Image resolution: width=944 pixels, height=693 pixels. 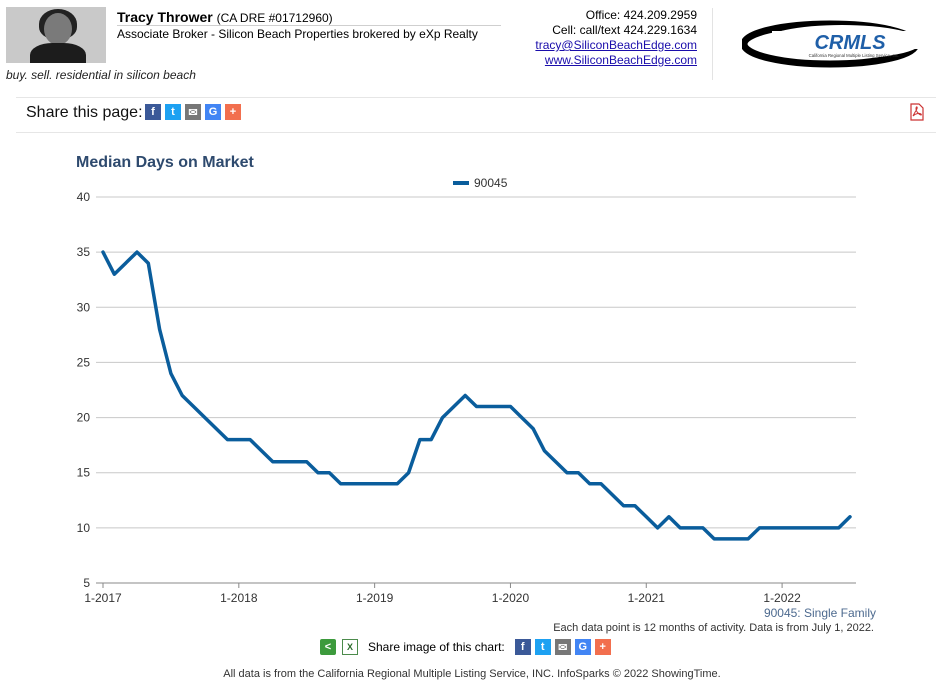 I want to click on agent-name: Tracy Thrower (CA DRE #01712960), so click(x=225, y=17).